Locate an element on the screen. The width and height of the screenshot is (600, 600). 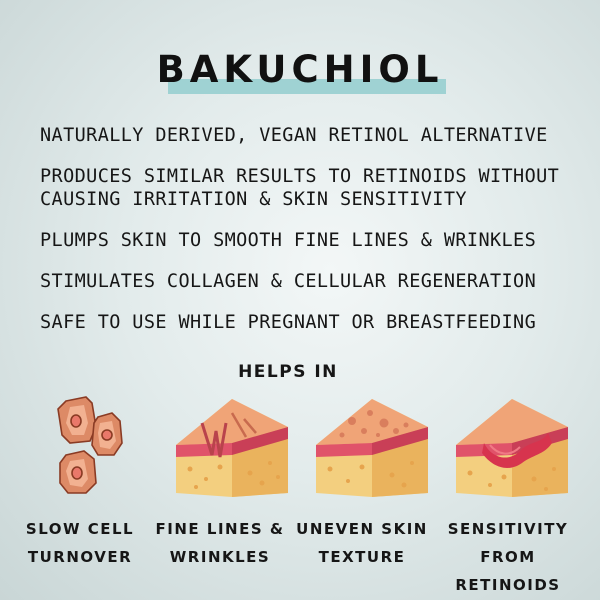
uneven-skin-icon is located at coordinates (372, 448).